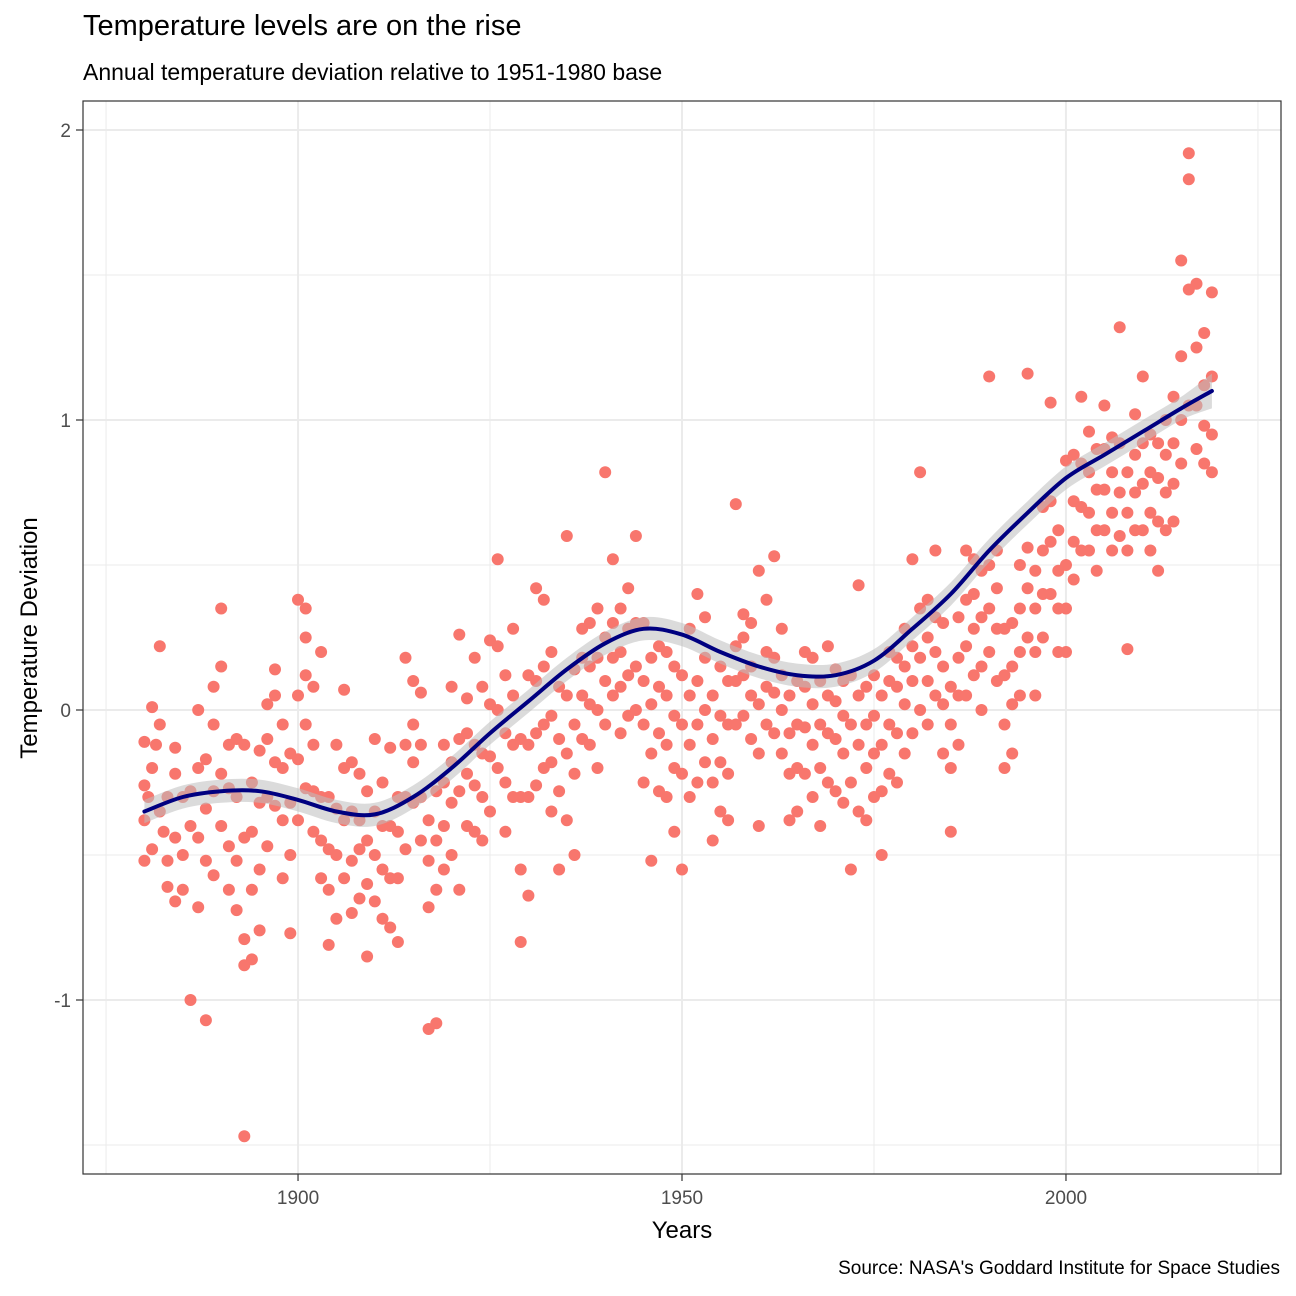 Image resolution: width=1296 pixels, height=1296 pixels. Describe the element at coordinates (682, 1230) in the screenshot. I see `x-axis-title: Years` at that location.